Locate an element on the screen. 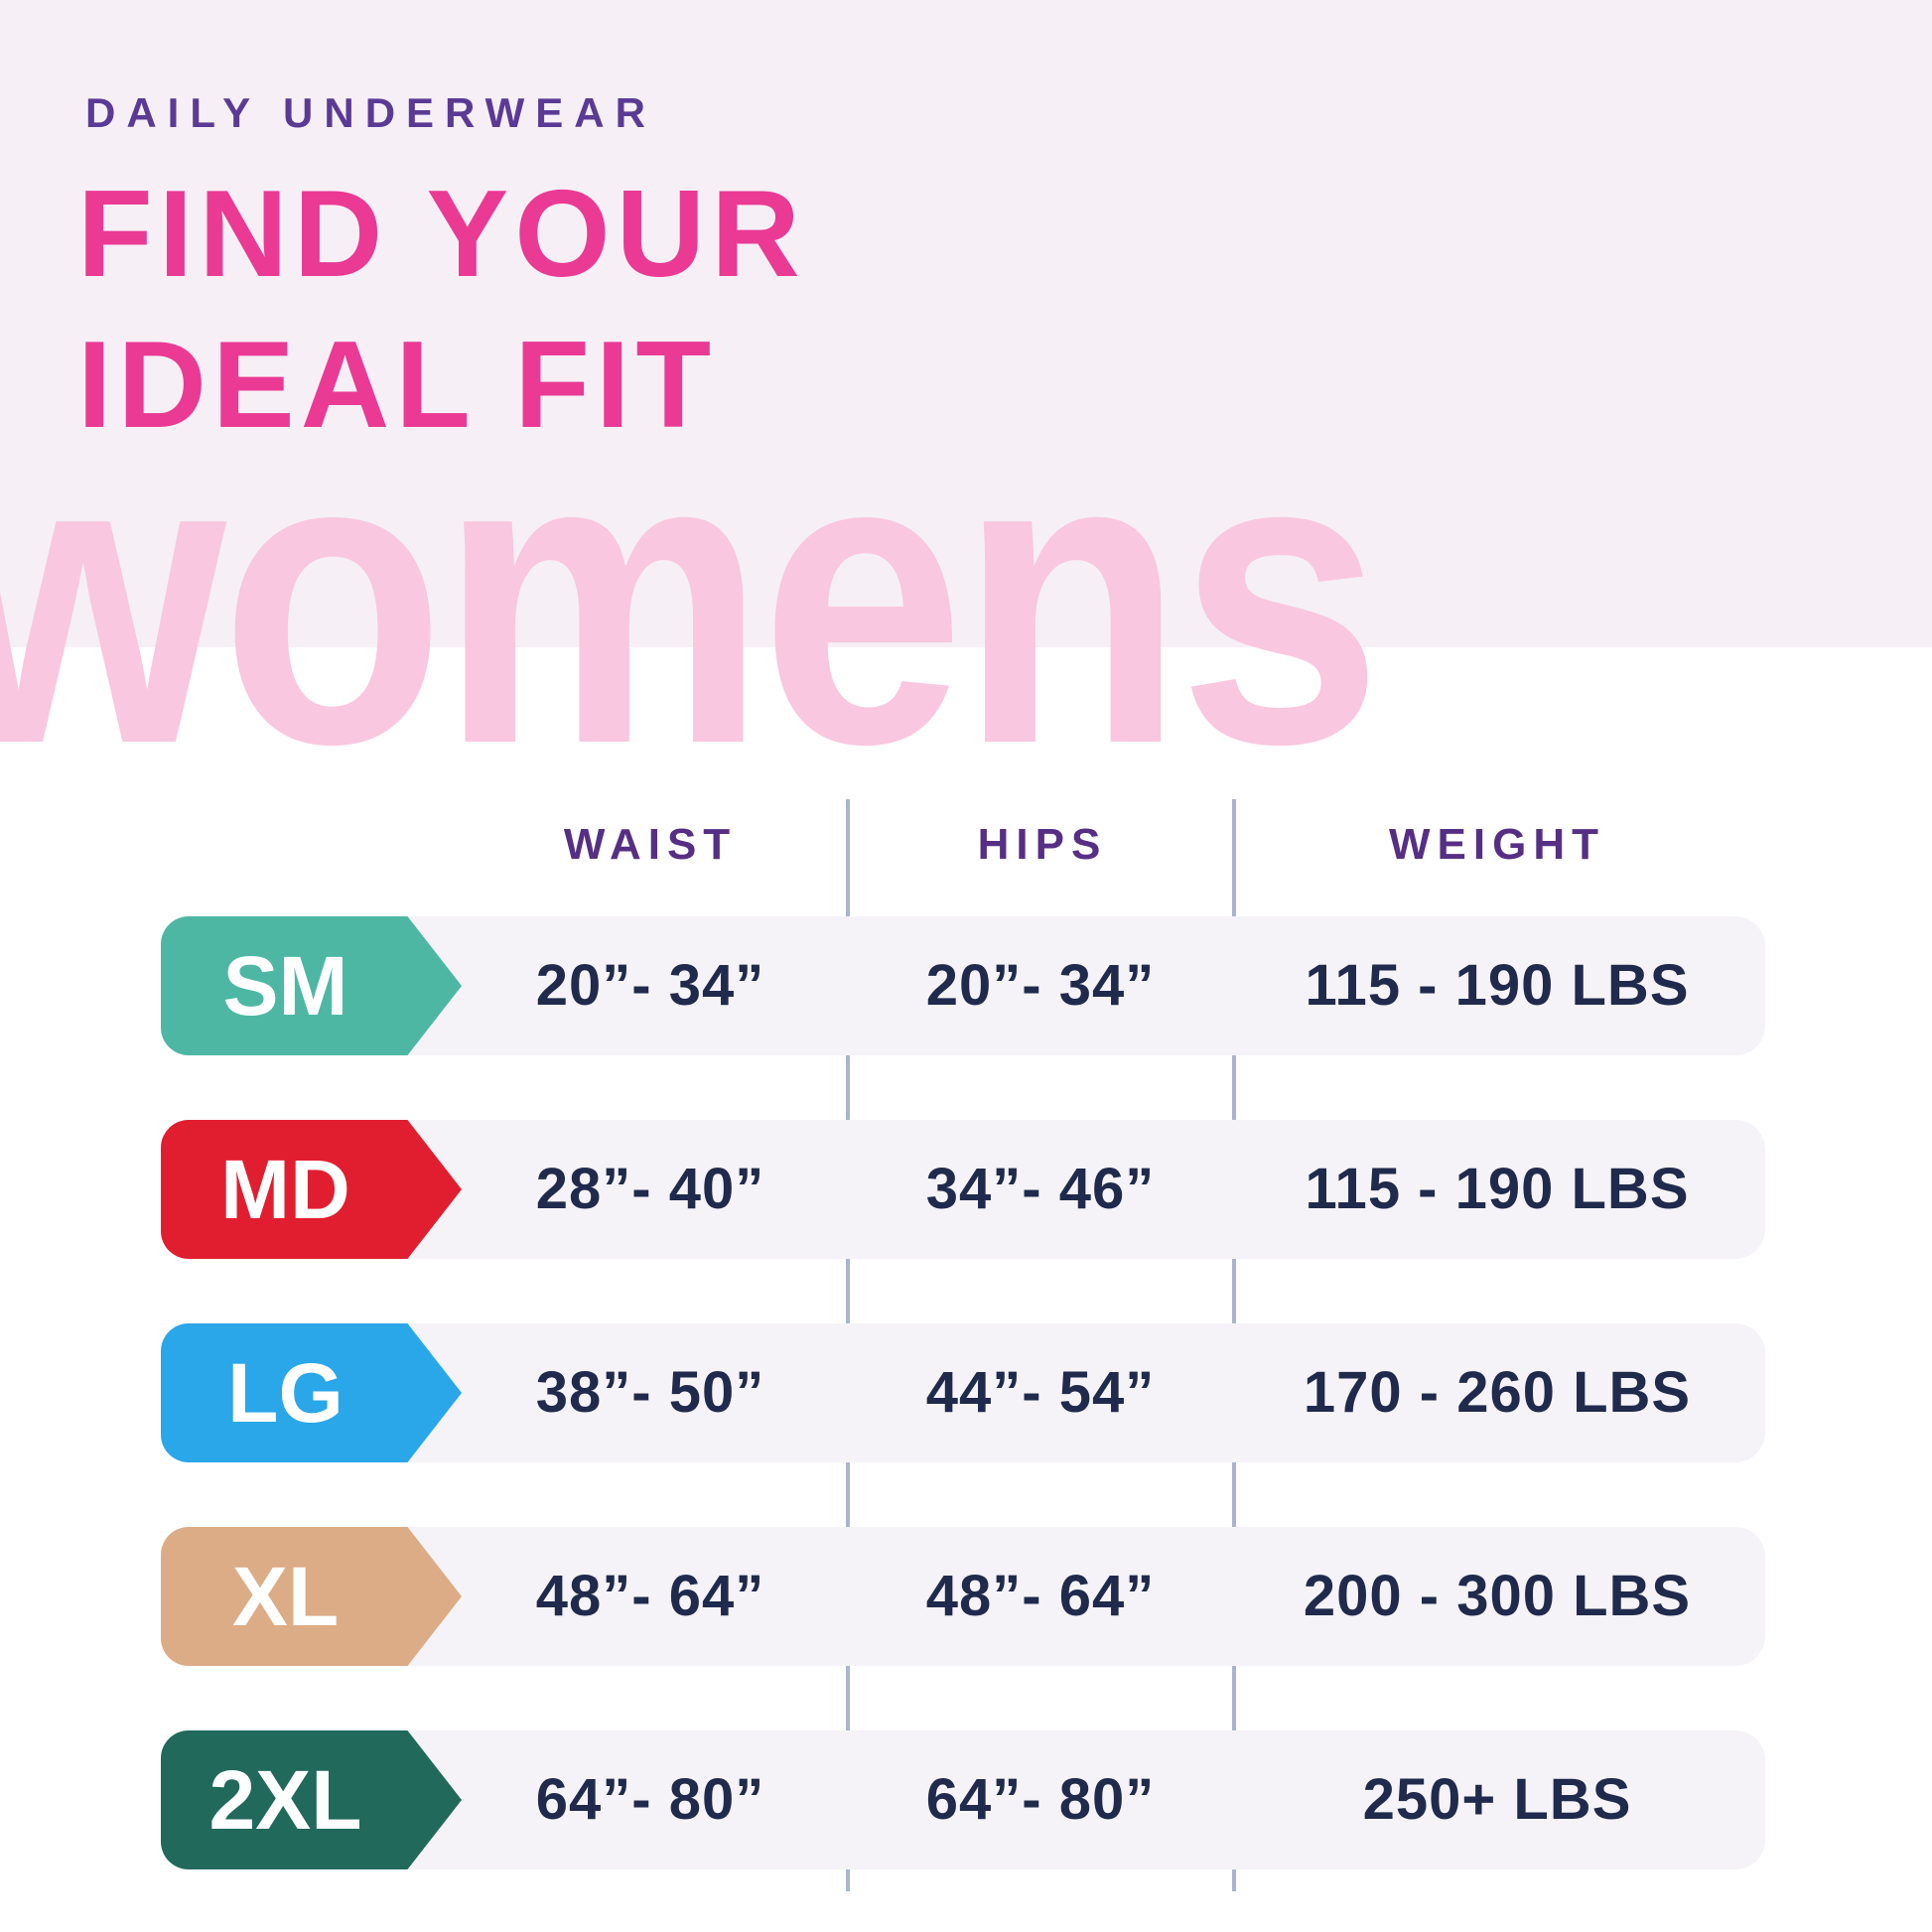  table-row-sm: SM 20”- 34” 20”- 34” 115 - 190 LBS is located at coordinates (966, 986).